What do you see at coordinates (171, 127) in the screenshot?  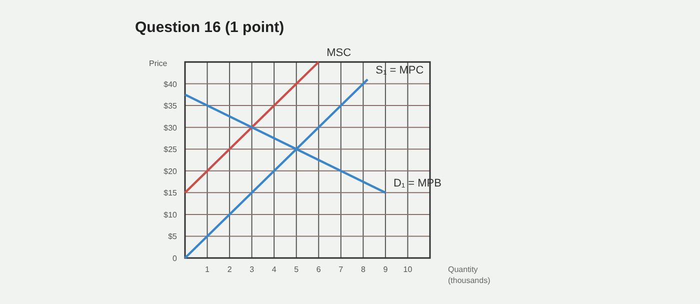 I see `y-tick-label: $30` at bounding box center [171, 127].